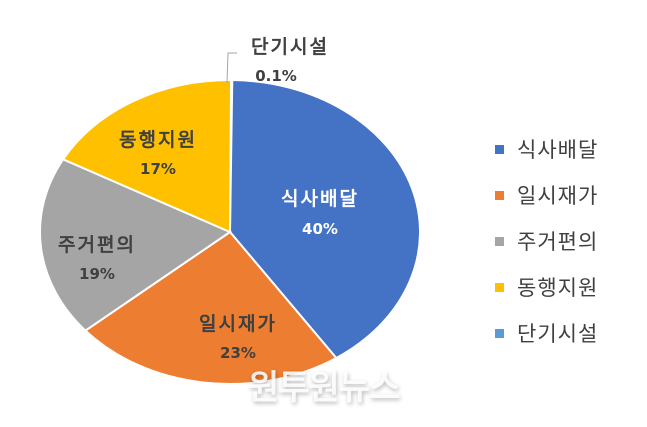 This screenshot has height=427, width=647. I want to click on legend-label: 식사배달, so click(558, 150).